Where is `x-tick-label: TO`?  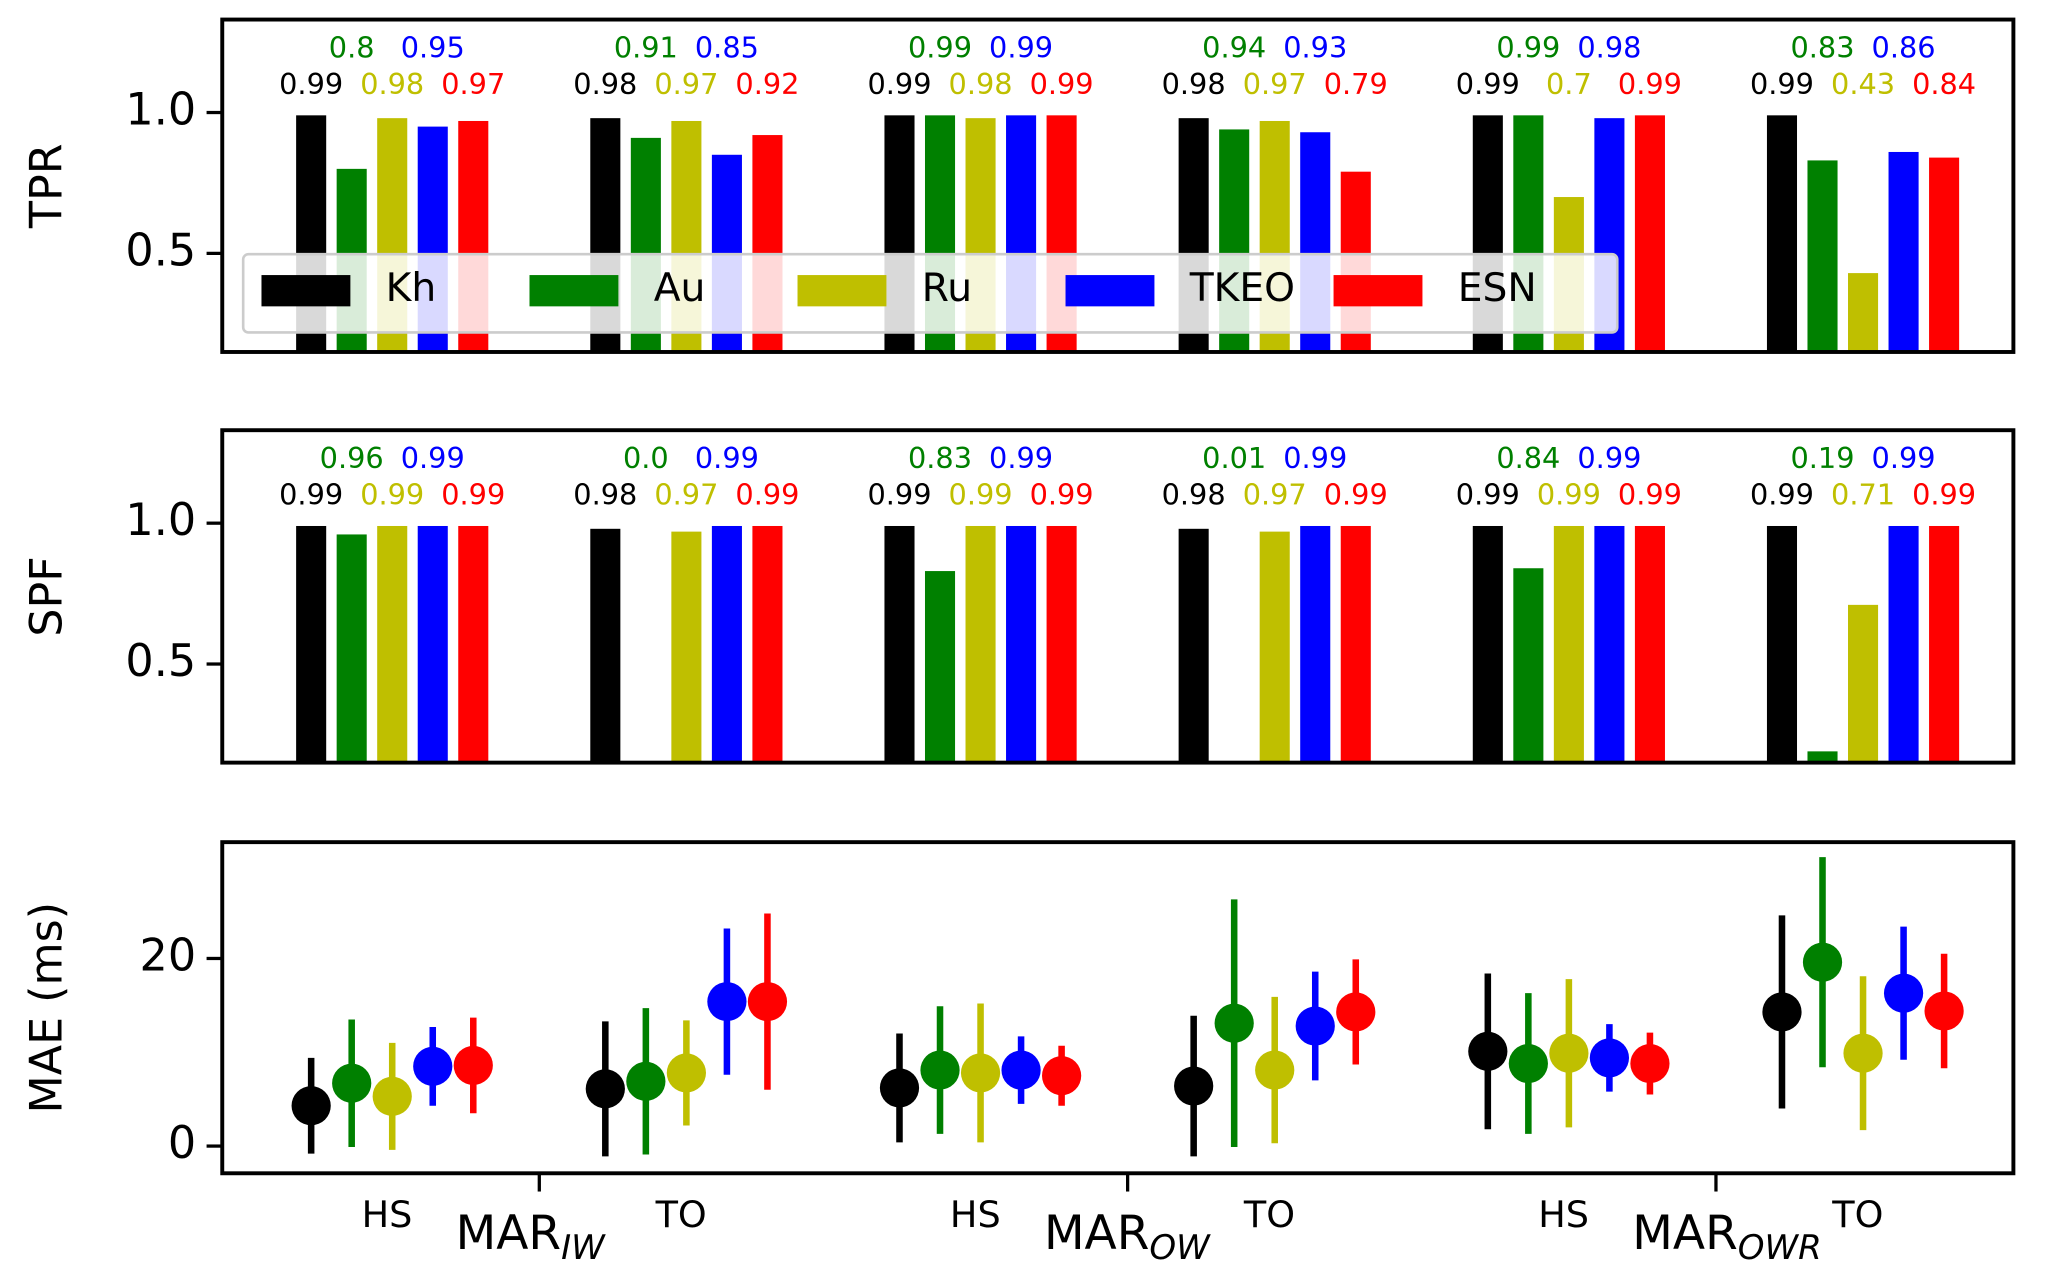
x-tick-label: TO is located at coordinates (681, 1214).